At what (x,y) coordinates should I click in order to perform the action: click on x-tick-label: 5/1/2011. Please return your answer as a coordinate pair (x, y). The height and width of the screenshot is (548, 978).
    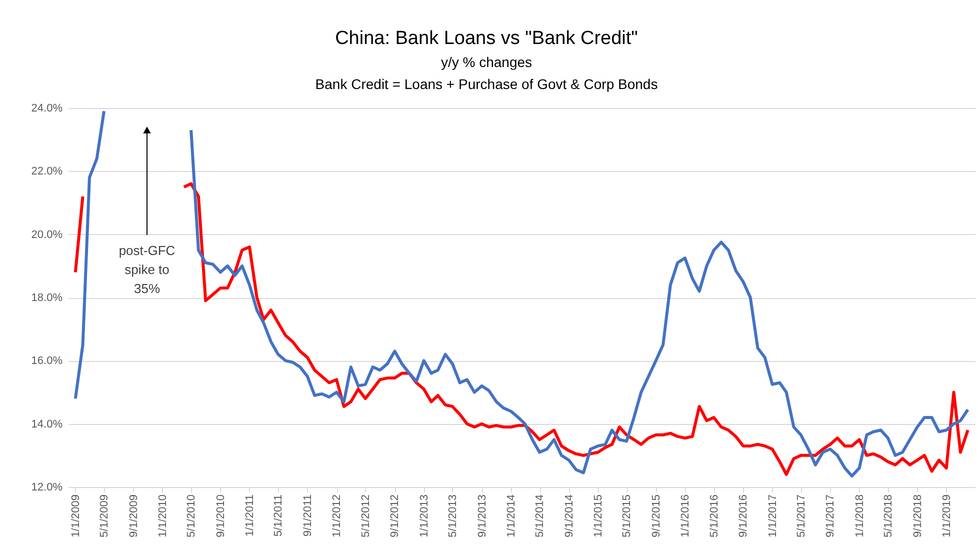
    Looking at the image, I should click on (278, 515).